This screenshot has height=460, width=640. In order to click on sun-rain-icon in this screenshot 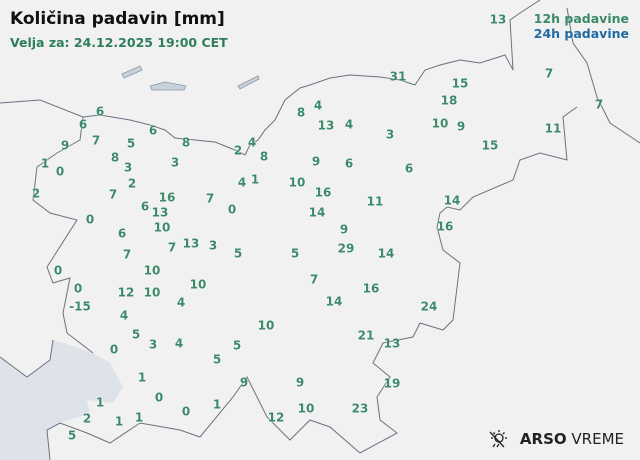, I will do `click(498, 439)`.